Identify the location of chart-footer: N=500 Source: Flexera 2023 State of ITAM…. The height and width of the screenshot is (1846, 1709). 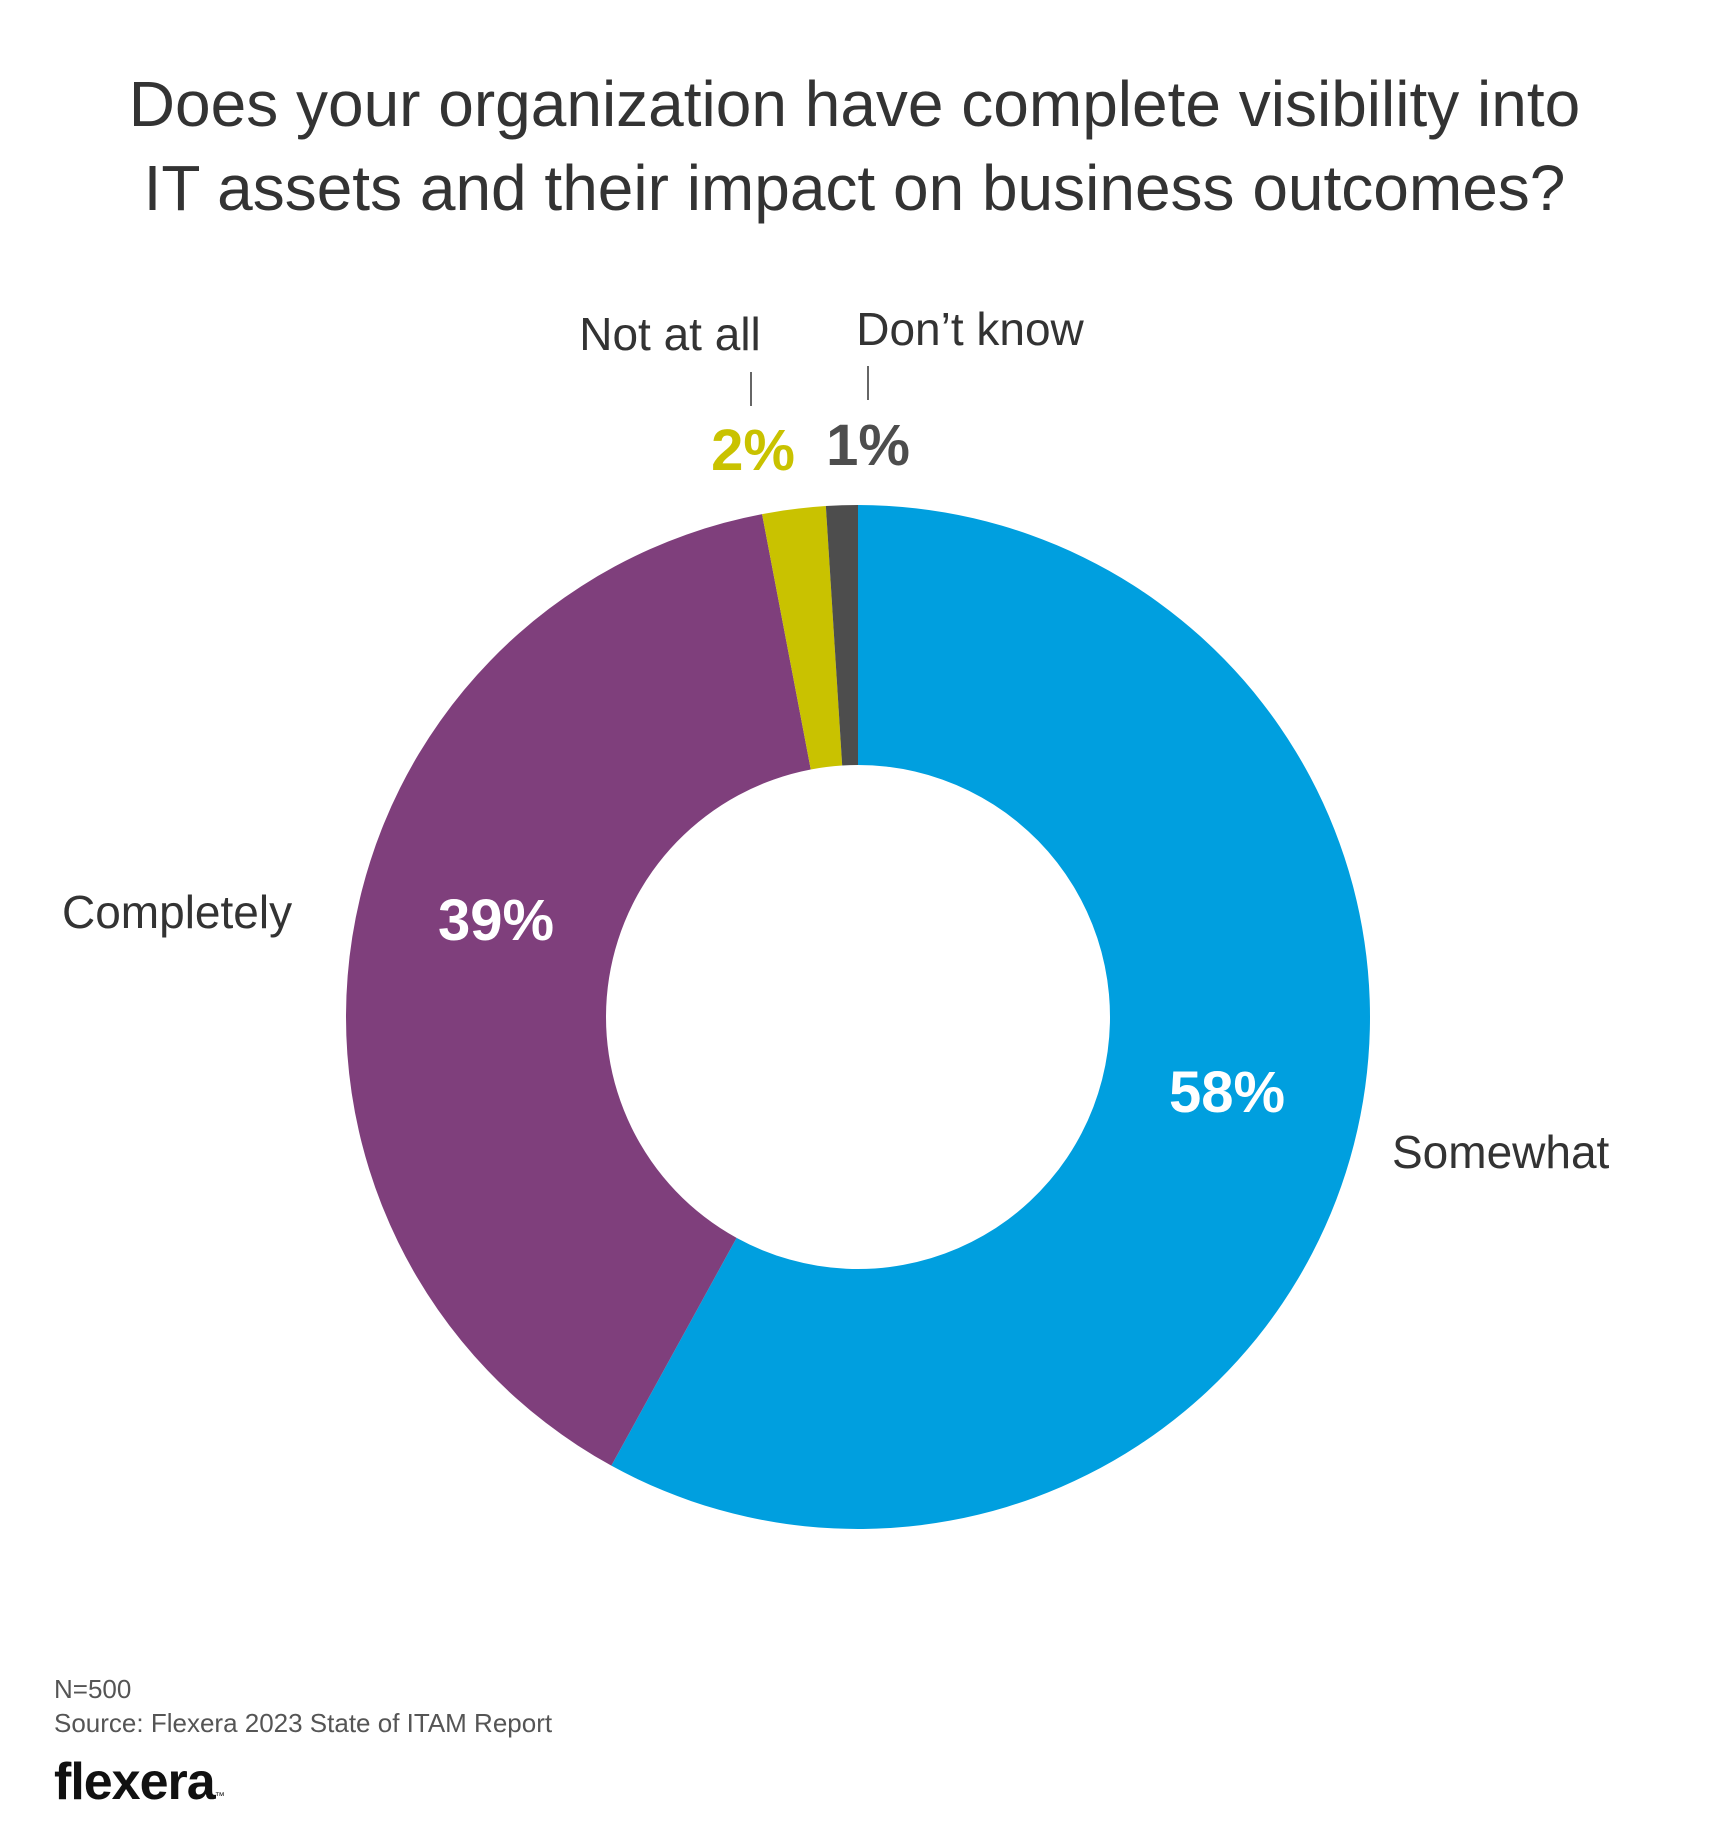
(303, 1706).